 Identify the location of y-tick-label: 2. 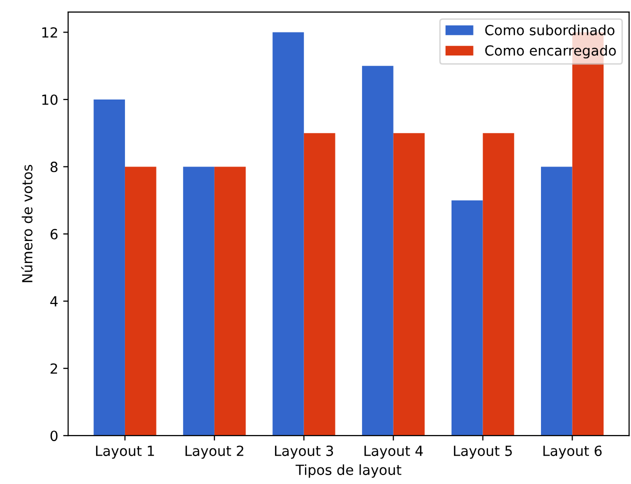
(54, 368).